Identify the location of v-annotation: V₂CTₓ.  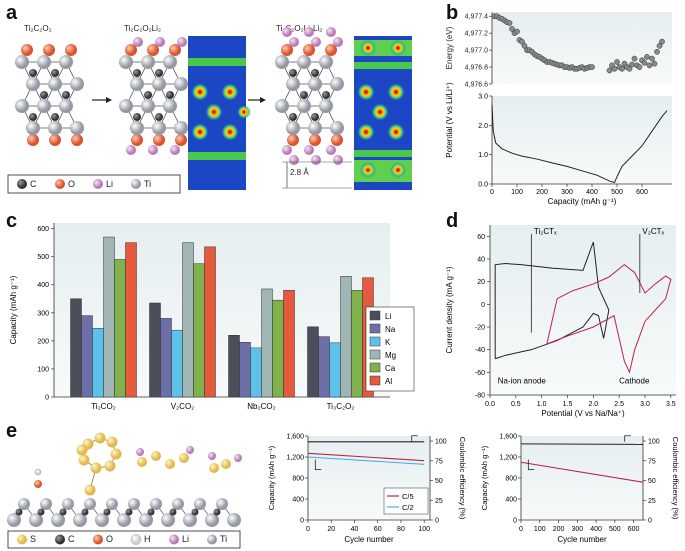
(653, 231).